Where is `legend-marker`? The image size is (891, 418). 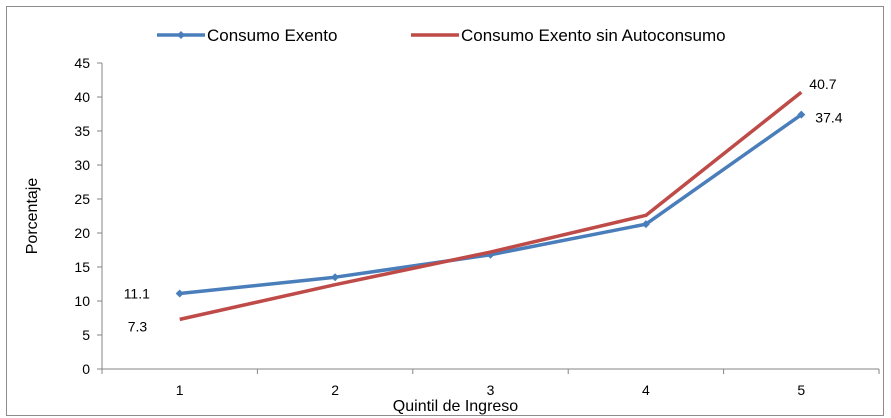 legend-marker is located at coordinates (181, 35).